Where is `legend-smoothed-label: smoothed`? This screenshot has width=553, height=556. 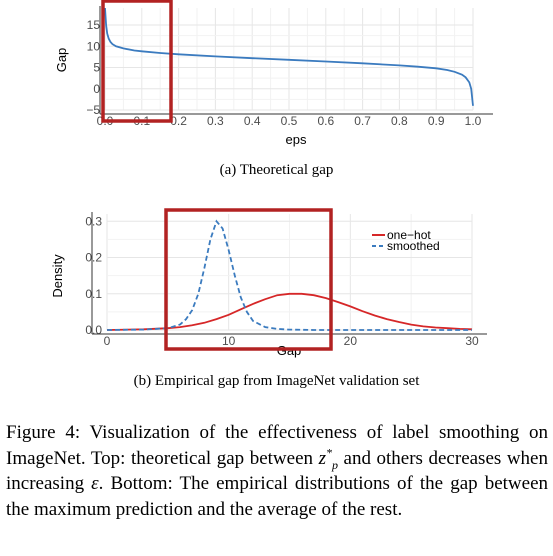 legend-smoothed-label: smoothed is located at coordinates (413, 246).